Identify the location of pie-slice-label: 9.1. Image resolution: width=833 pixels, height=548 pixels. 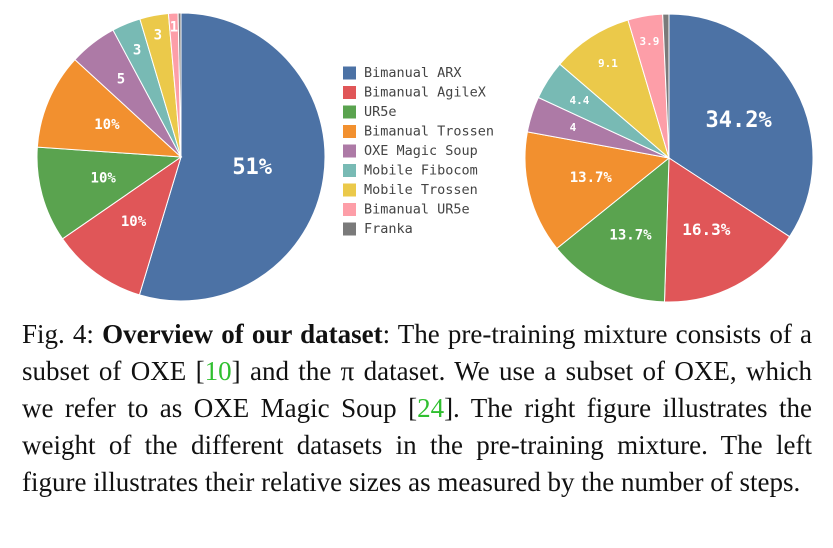
(608, 63).